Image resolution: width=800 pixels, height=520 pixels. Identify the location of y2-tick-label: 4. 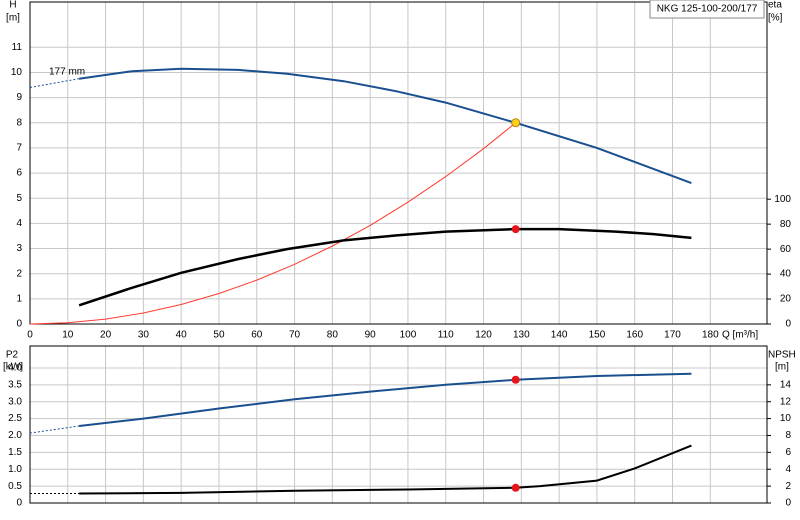
(788, 469).